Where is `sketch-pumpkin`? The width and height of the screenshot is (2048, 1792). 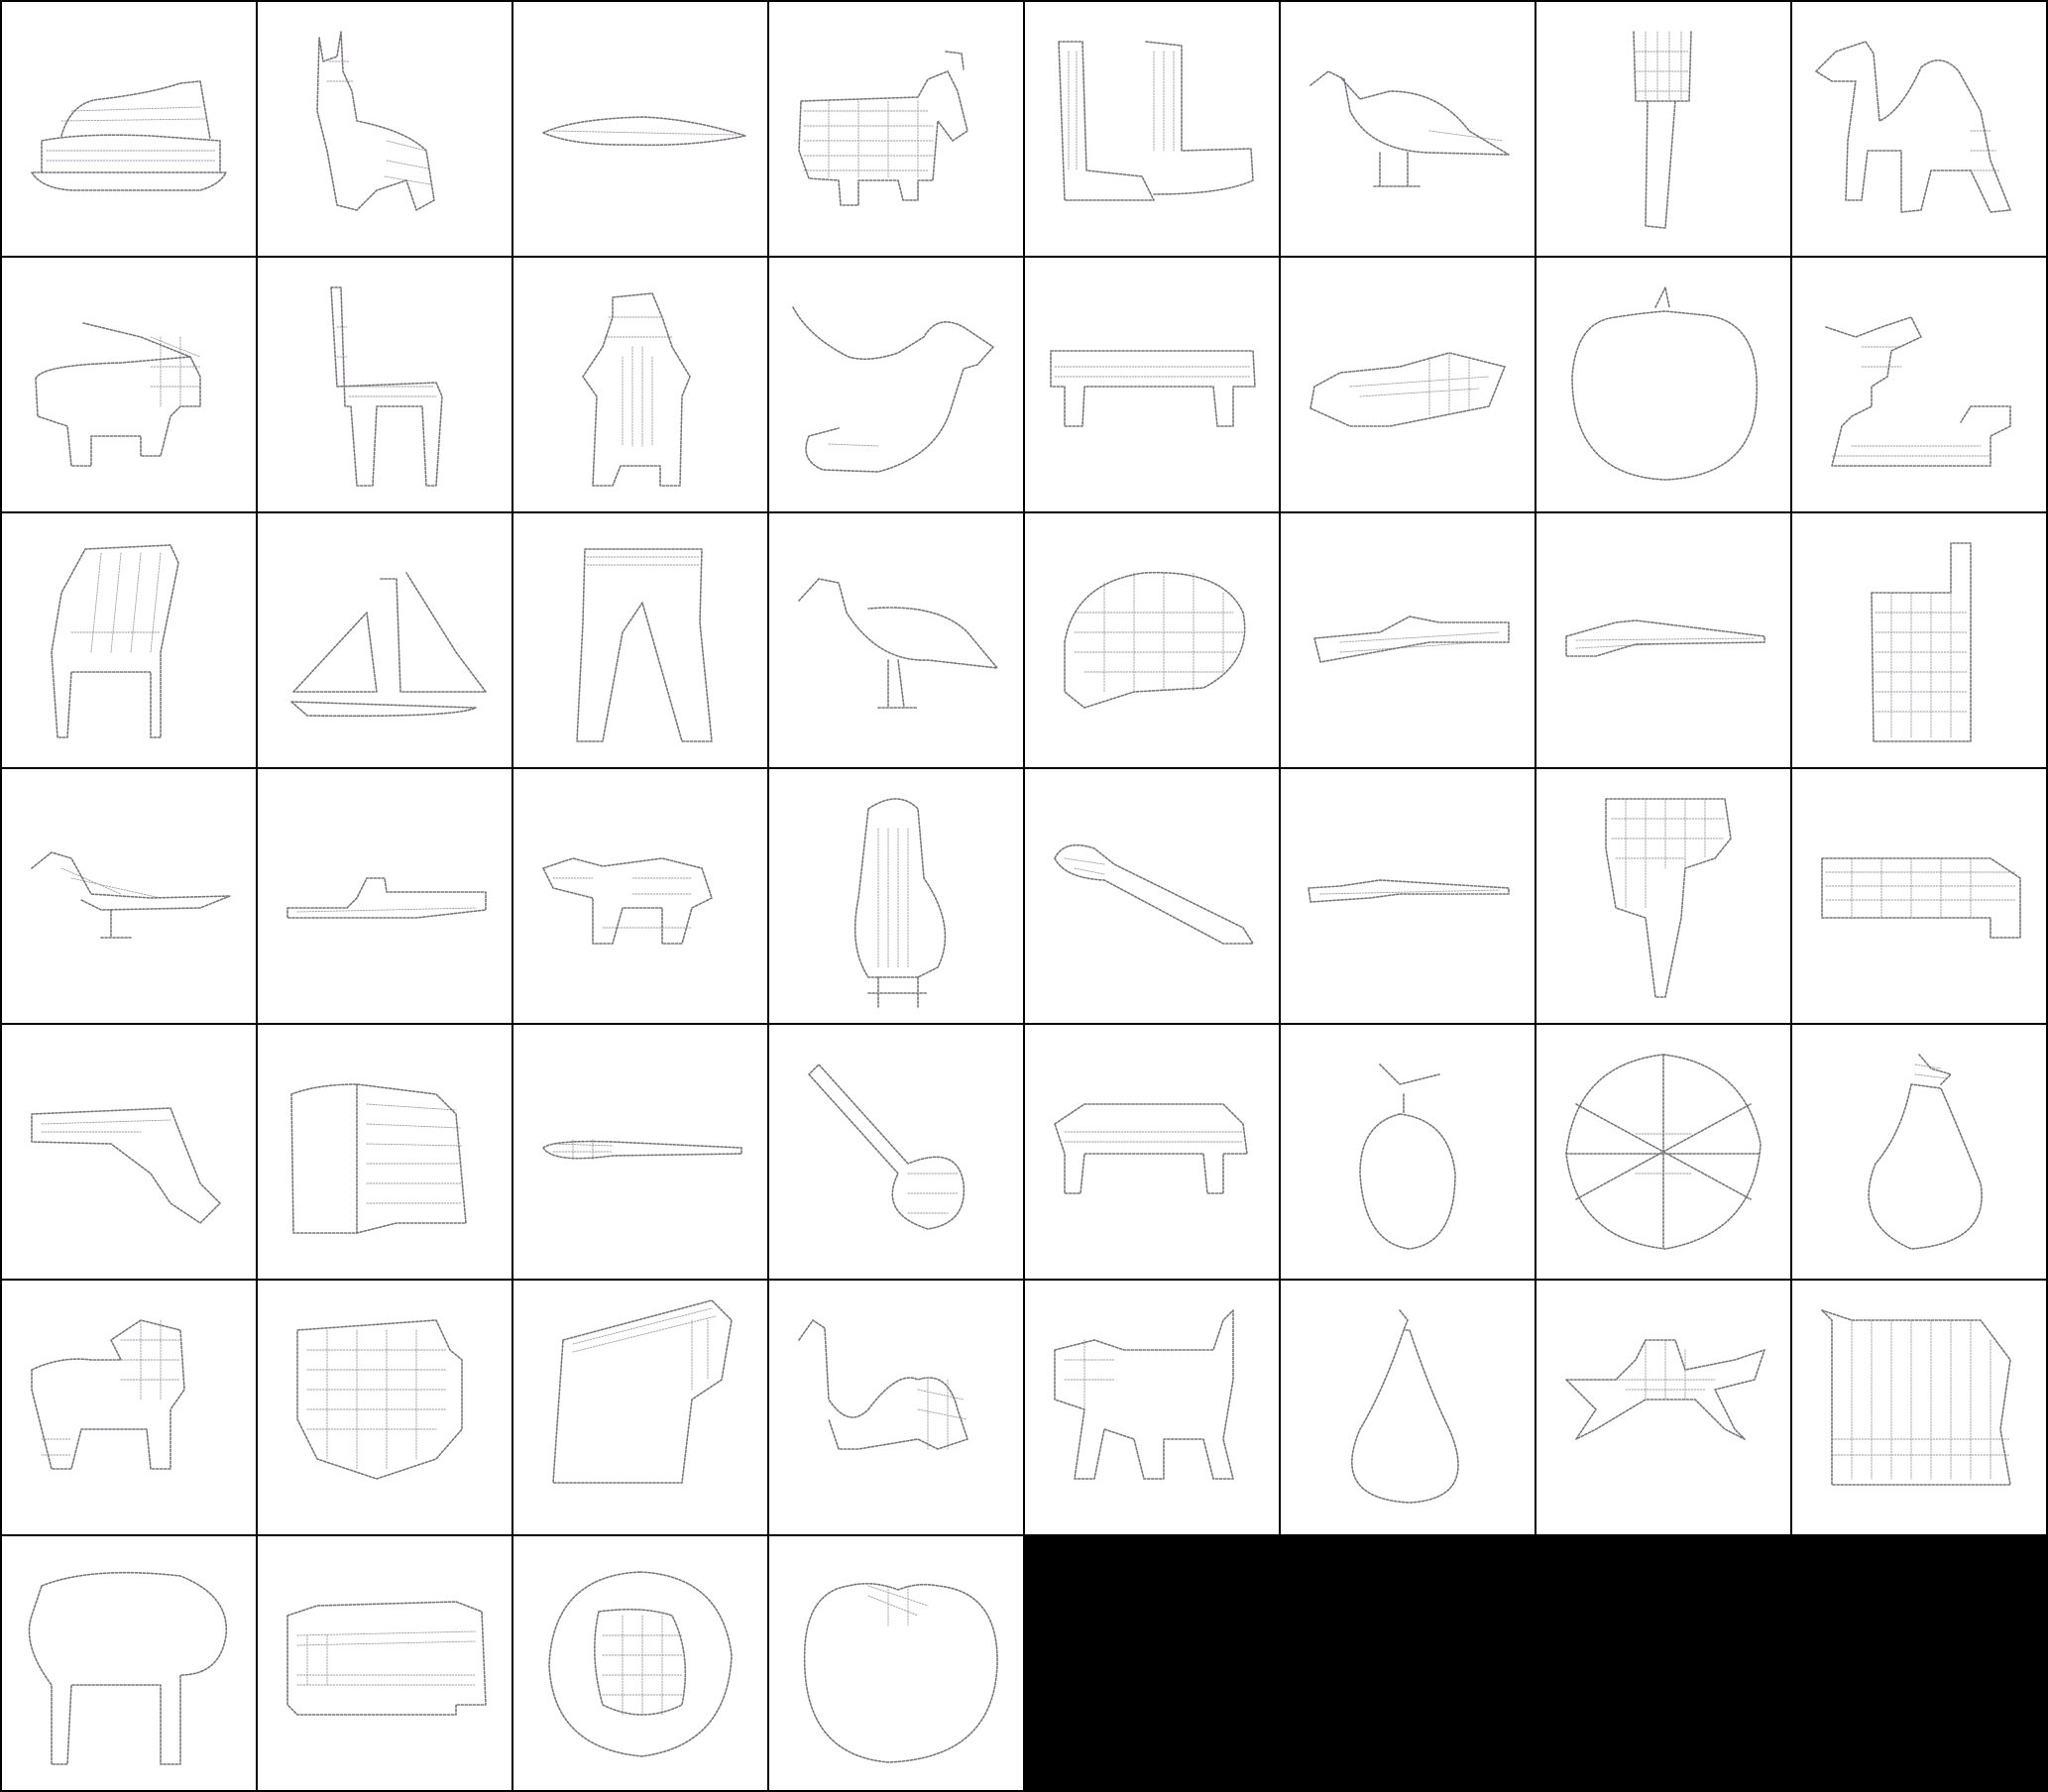 sketch-pumpkin is located at coordinates (896, 1663).